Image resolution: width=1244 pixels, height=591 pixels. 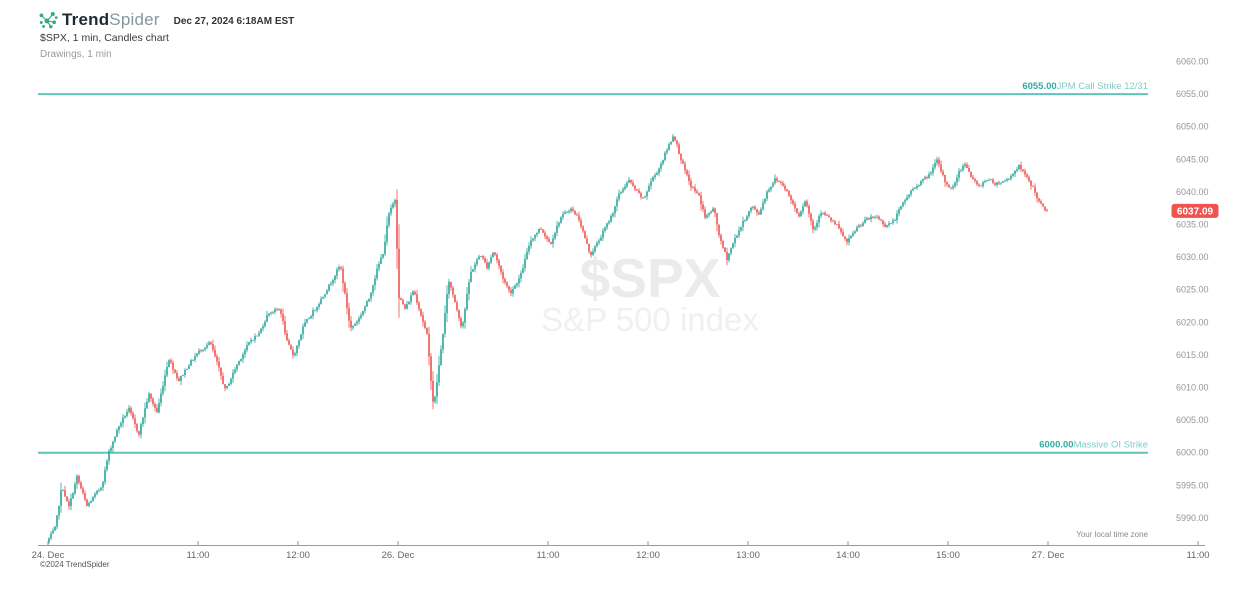 I want to click on header: TrendSpider Dec 27, 2024 6:18AM EST, so click(x=166, y=20).